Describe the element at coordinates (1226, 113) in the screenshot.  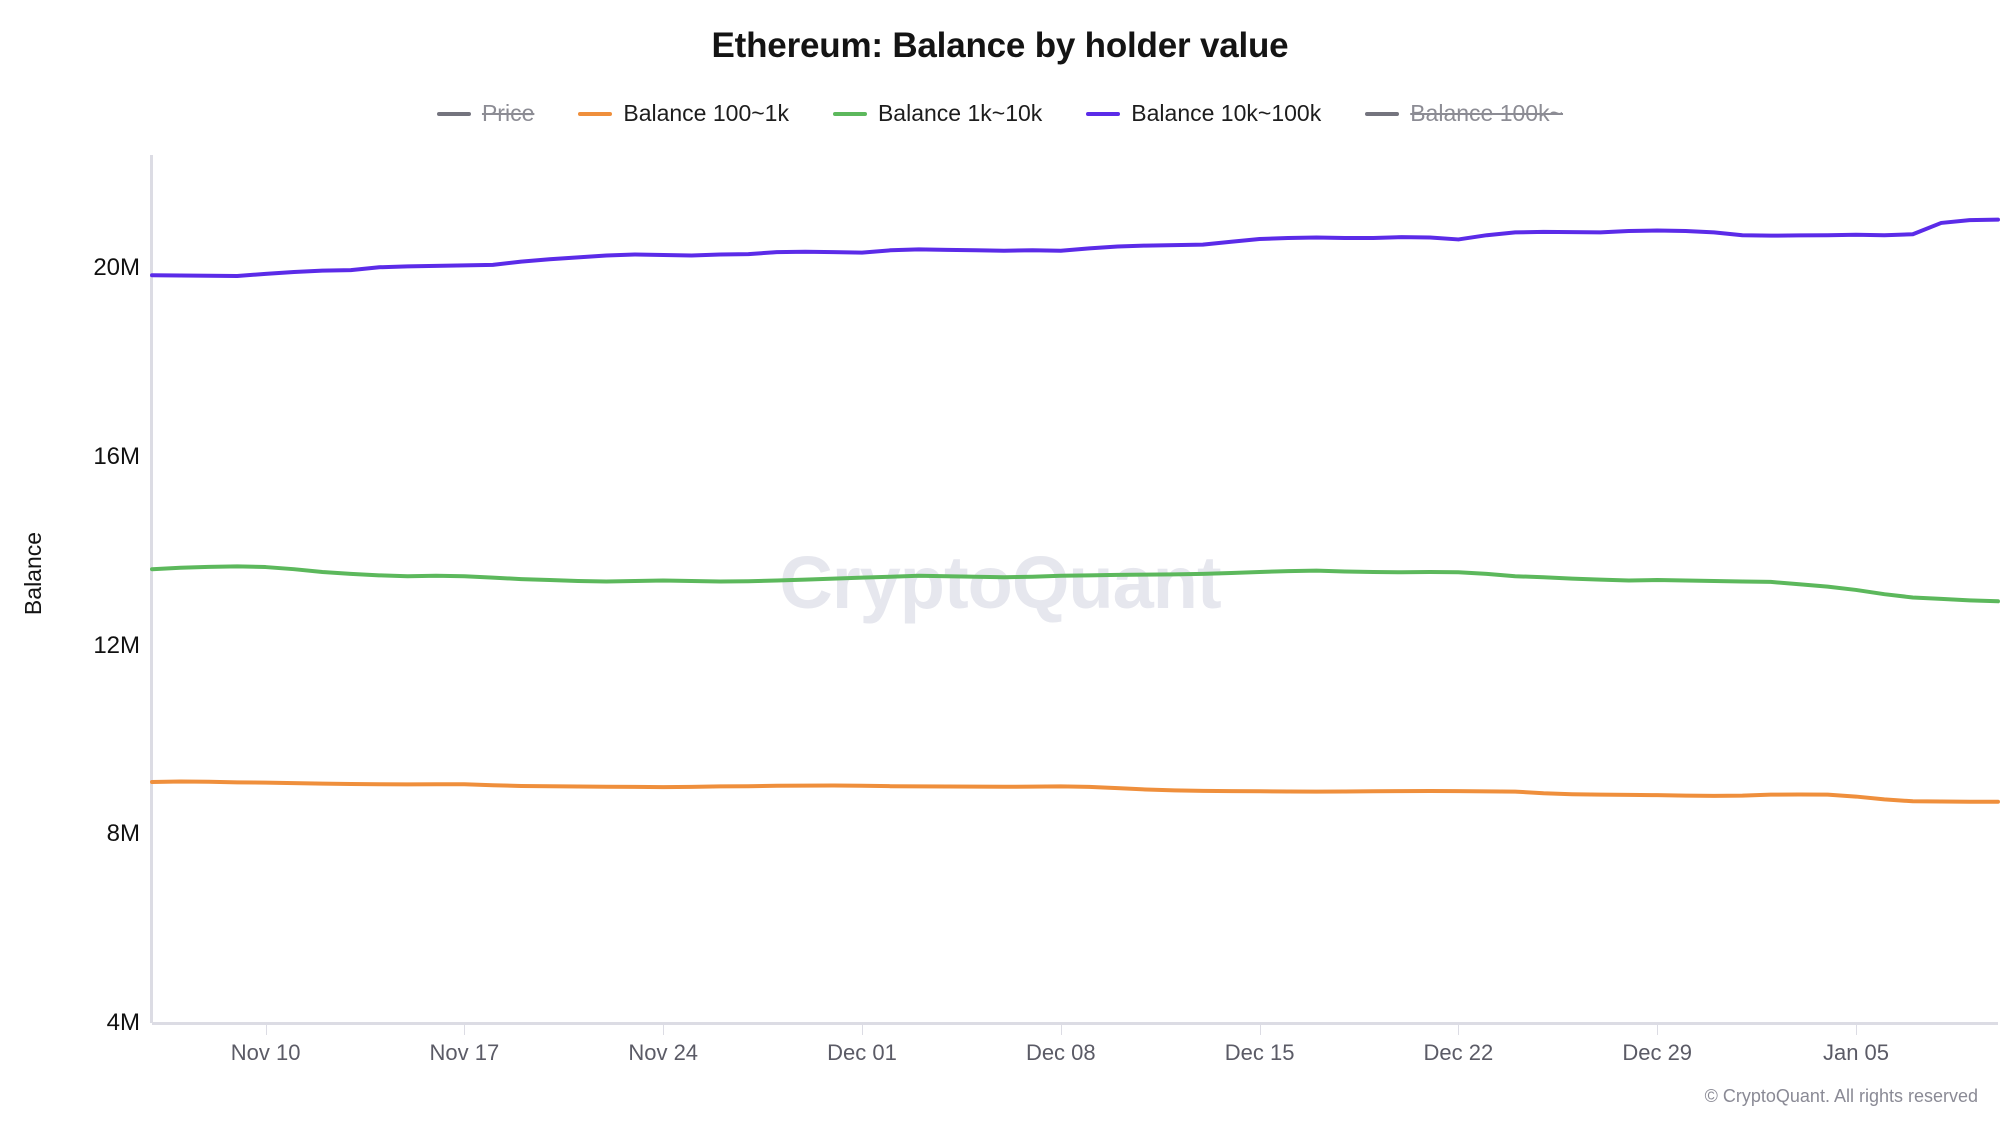
I see `legend-item-label: Balance 10k~100k` at that location.